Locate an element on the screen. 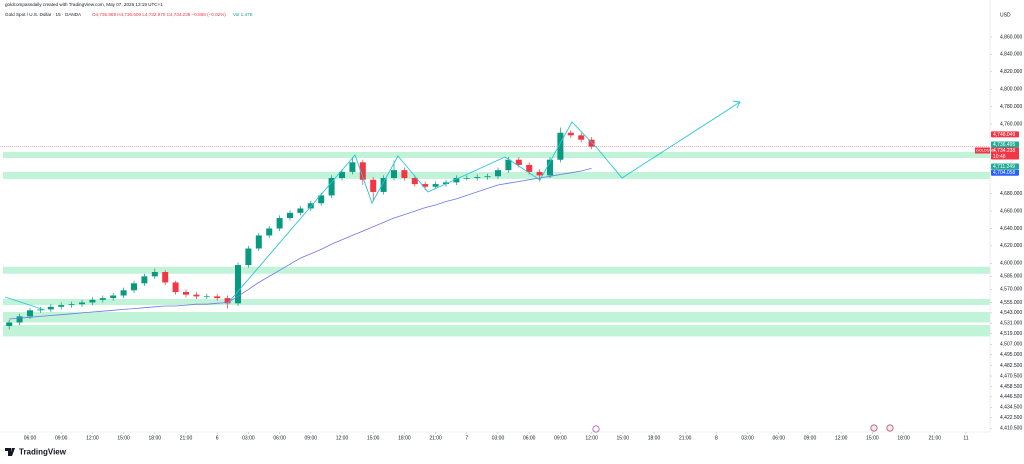  logo-text: TradingView is located at coordinates (43, 452).